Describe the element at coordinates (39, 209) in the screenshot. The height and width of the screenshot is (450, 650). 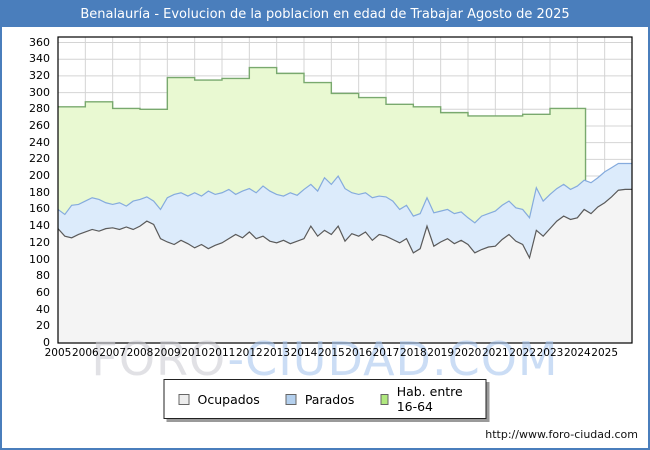
I see `y-tick-label: 160` at that location.